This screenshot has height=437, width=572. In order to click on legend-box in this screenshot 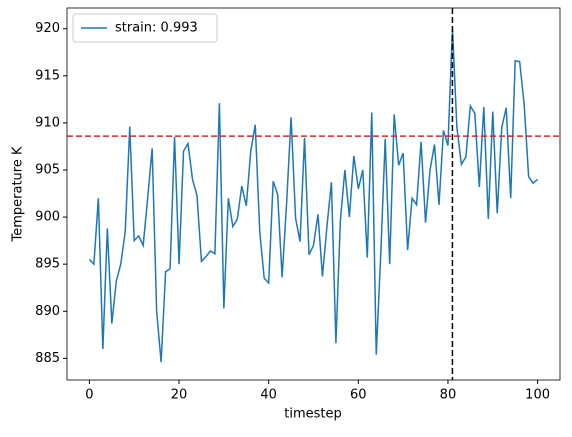, I will do `click(145, 28)`.